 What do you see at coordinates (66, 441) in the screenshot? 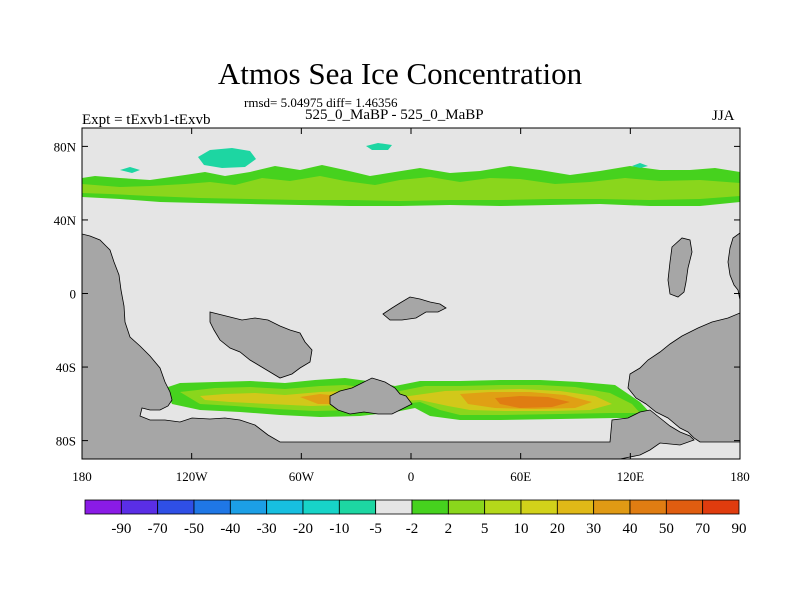
I see `y-tick-label: 80S` at bounding box center [66, 441].